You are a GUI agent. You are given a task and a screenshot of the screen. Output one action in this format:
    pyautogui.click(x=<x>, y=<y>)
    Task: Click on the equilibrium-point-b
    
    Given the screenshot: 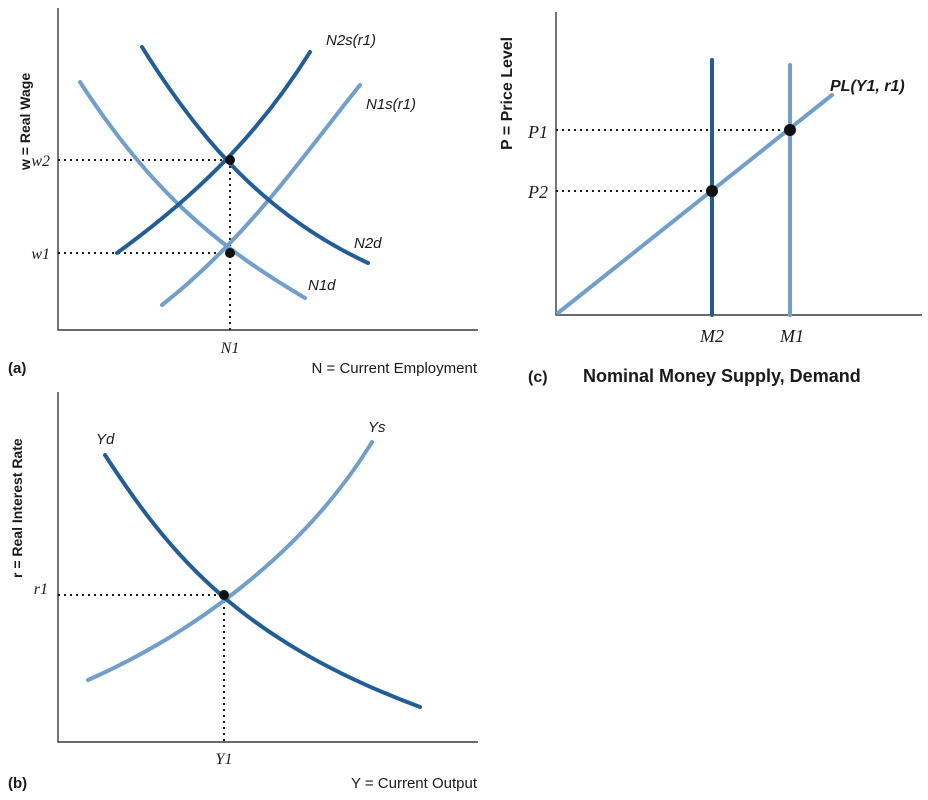 What is the action you would take?
    pyautogui.click(x=224, y=595)
    